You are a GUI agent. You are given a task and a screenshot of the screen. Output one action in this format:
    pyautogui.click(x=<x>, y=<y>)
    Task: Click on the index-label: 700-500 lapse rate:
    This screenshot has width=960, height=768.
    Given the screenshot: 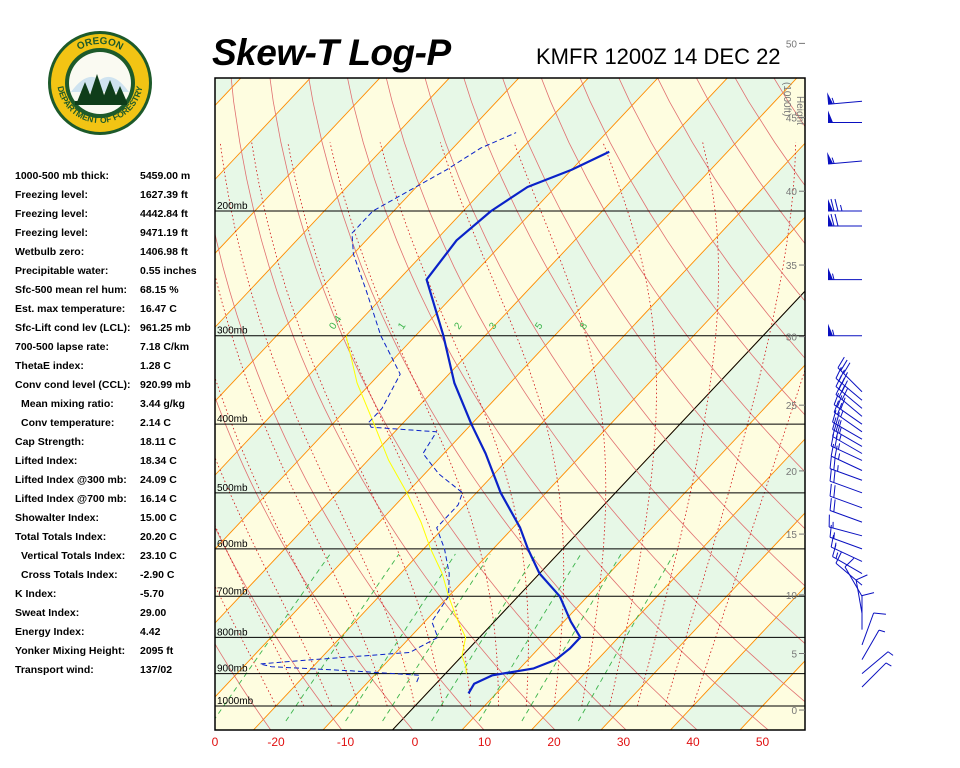 What is the action you would take?
    pyautogui.click(x=62, y=347)
    